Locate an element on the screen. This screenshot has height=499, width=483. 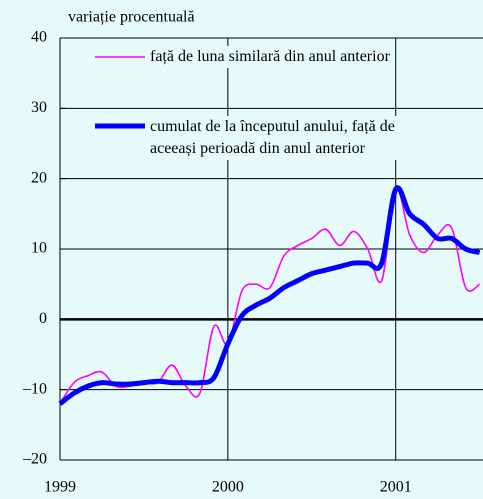
y-tick-label: 20 is located at coordinates (39, 177).